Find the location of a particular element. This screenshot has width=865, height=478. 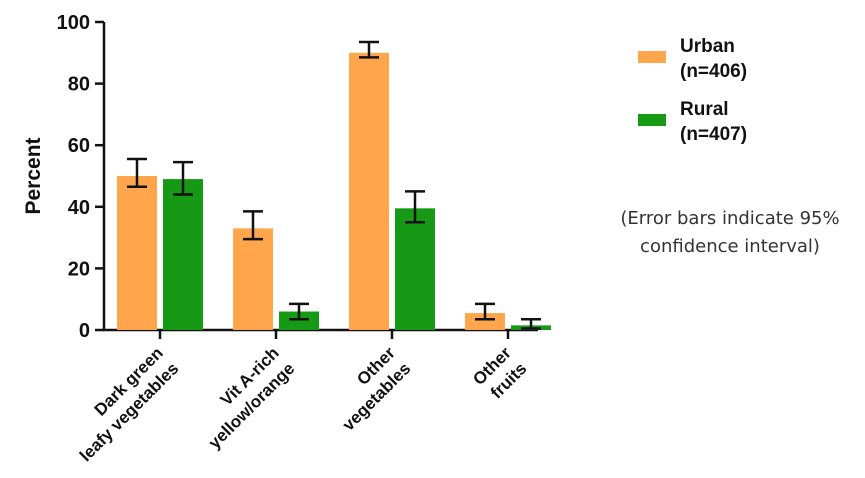

x-category-label: Otherfruits is located at coordinates (499, 373).